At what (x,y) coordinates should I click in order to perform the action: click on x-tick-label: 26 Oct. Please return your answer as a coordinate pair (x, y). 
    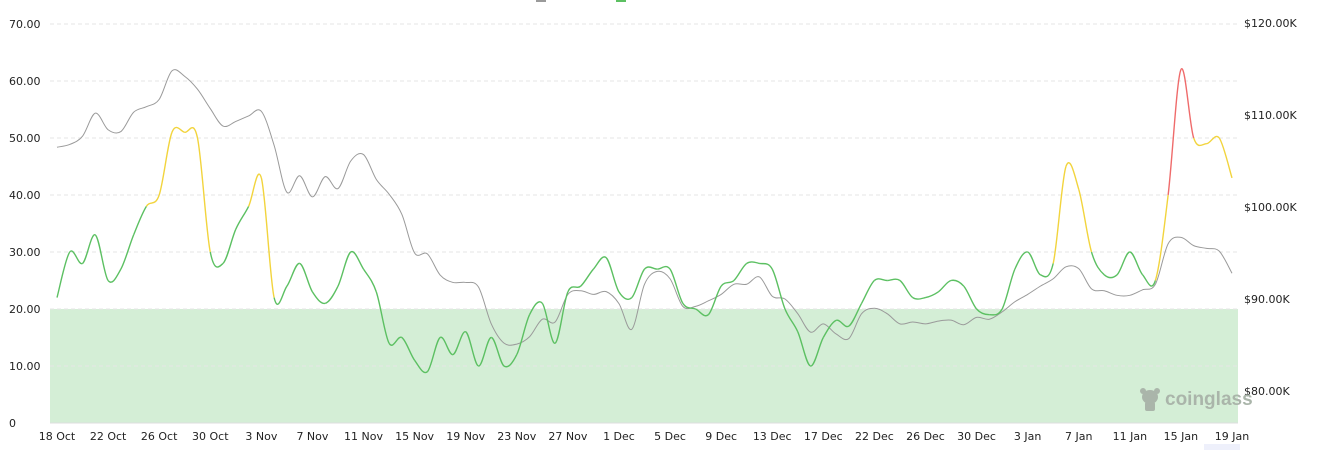
    Looking at the image, I should click on (159, 436).